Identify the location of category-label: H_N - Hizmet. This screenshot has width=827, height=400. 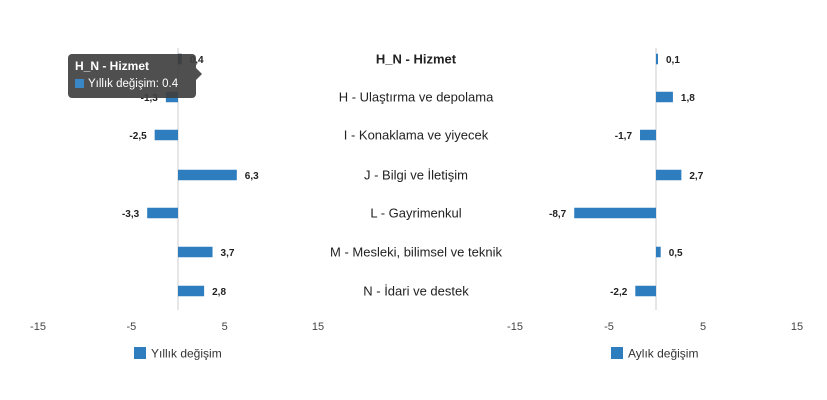
(416, 59).